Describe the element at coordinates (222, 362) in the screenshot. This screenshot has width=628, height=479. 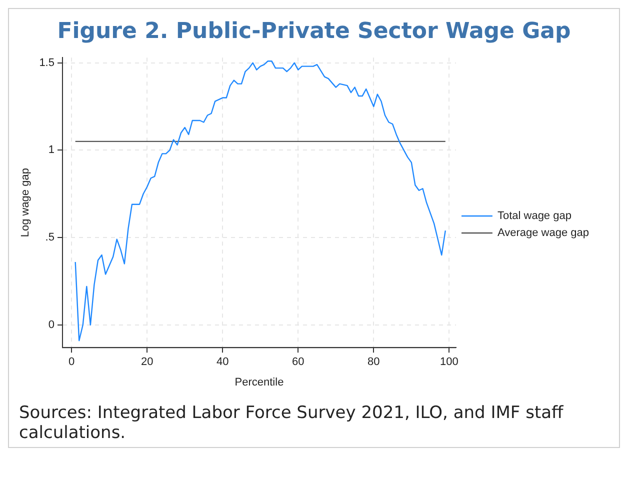
I see `x-tick-label: 40` at that location.